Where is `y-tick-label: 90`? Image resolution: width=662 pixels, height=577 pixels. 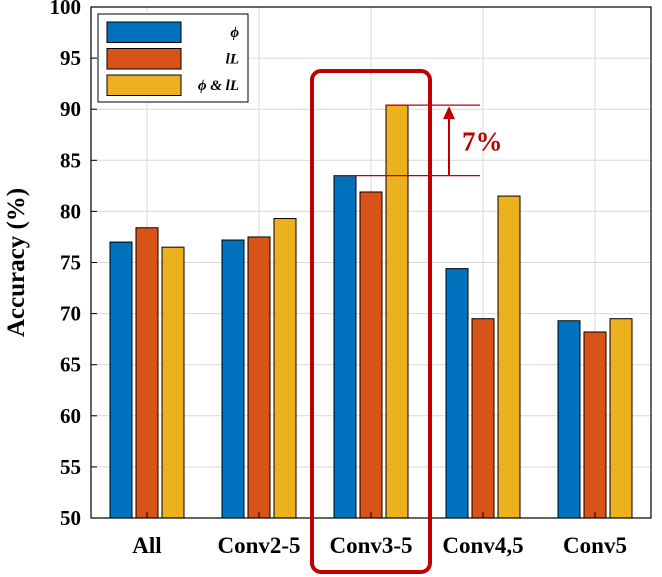
y-tick-label: 90 is located at coordinates (70, 109).